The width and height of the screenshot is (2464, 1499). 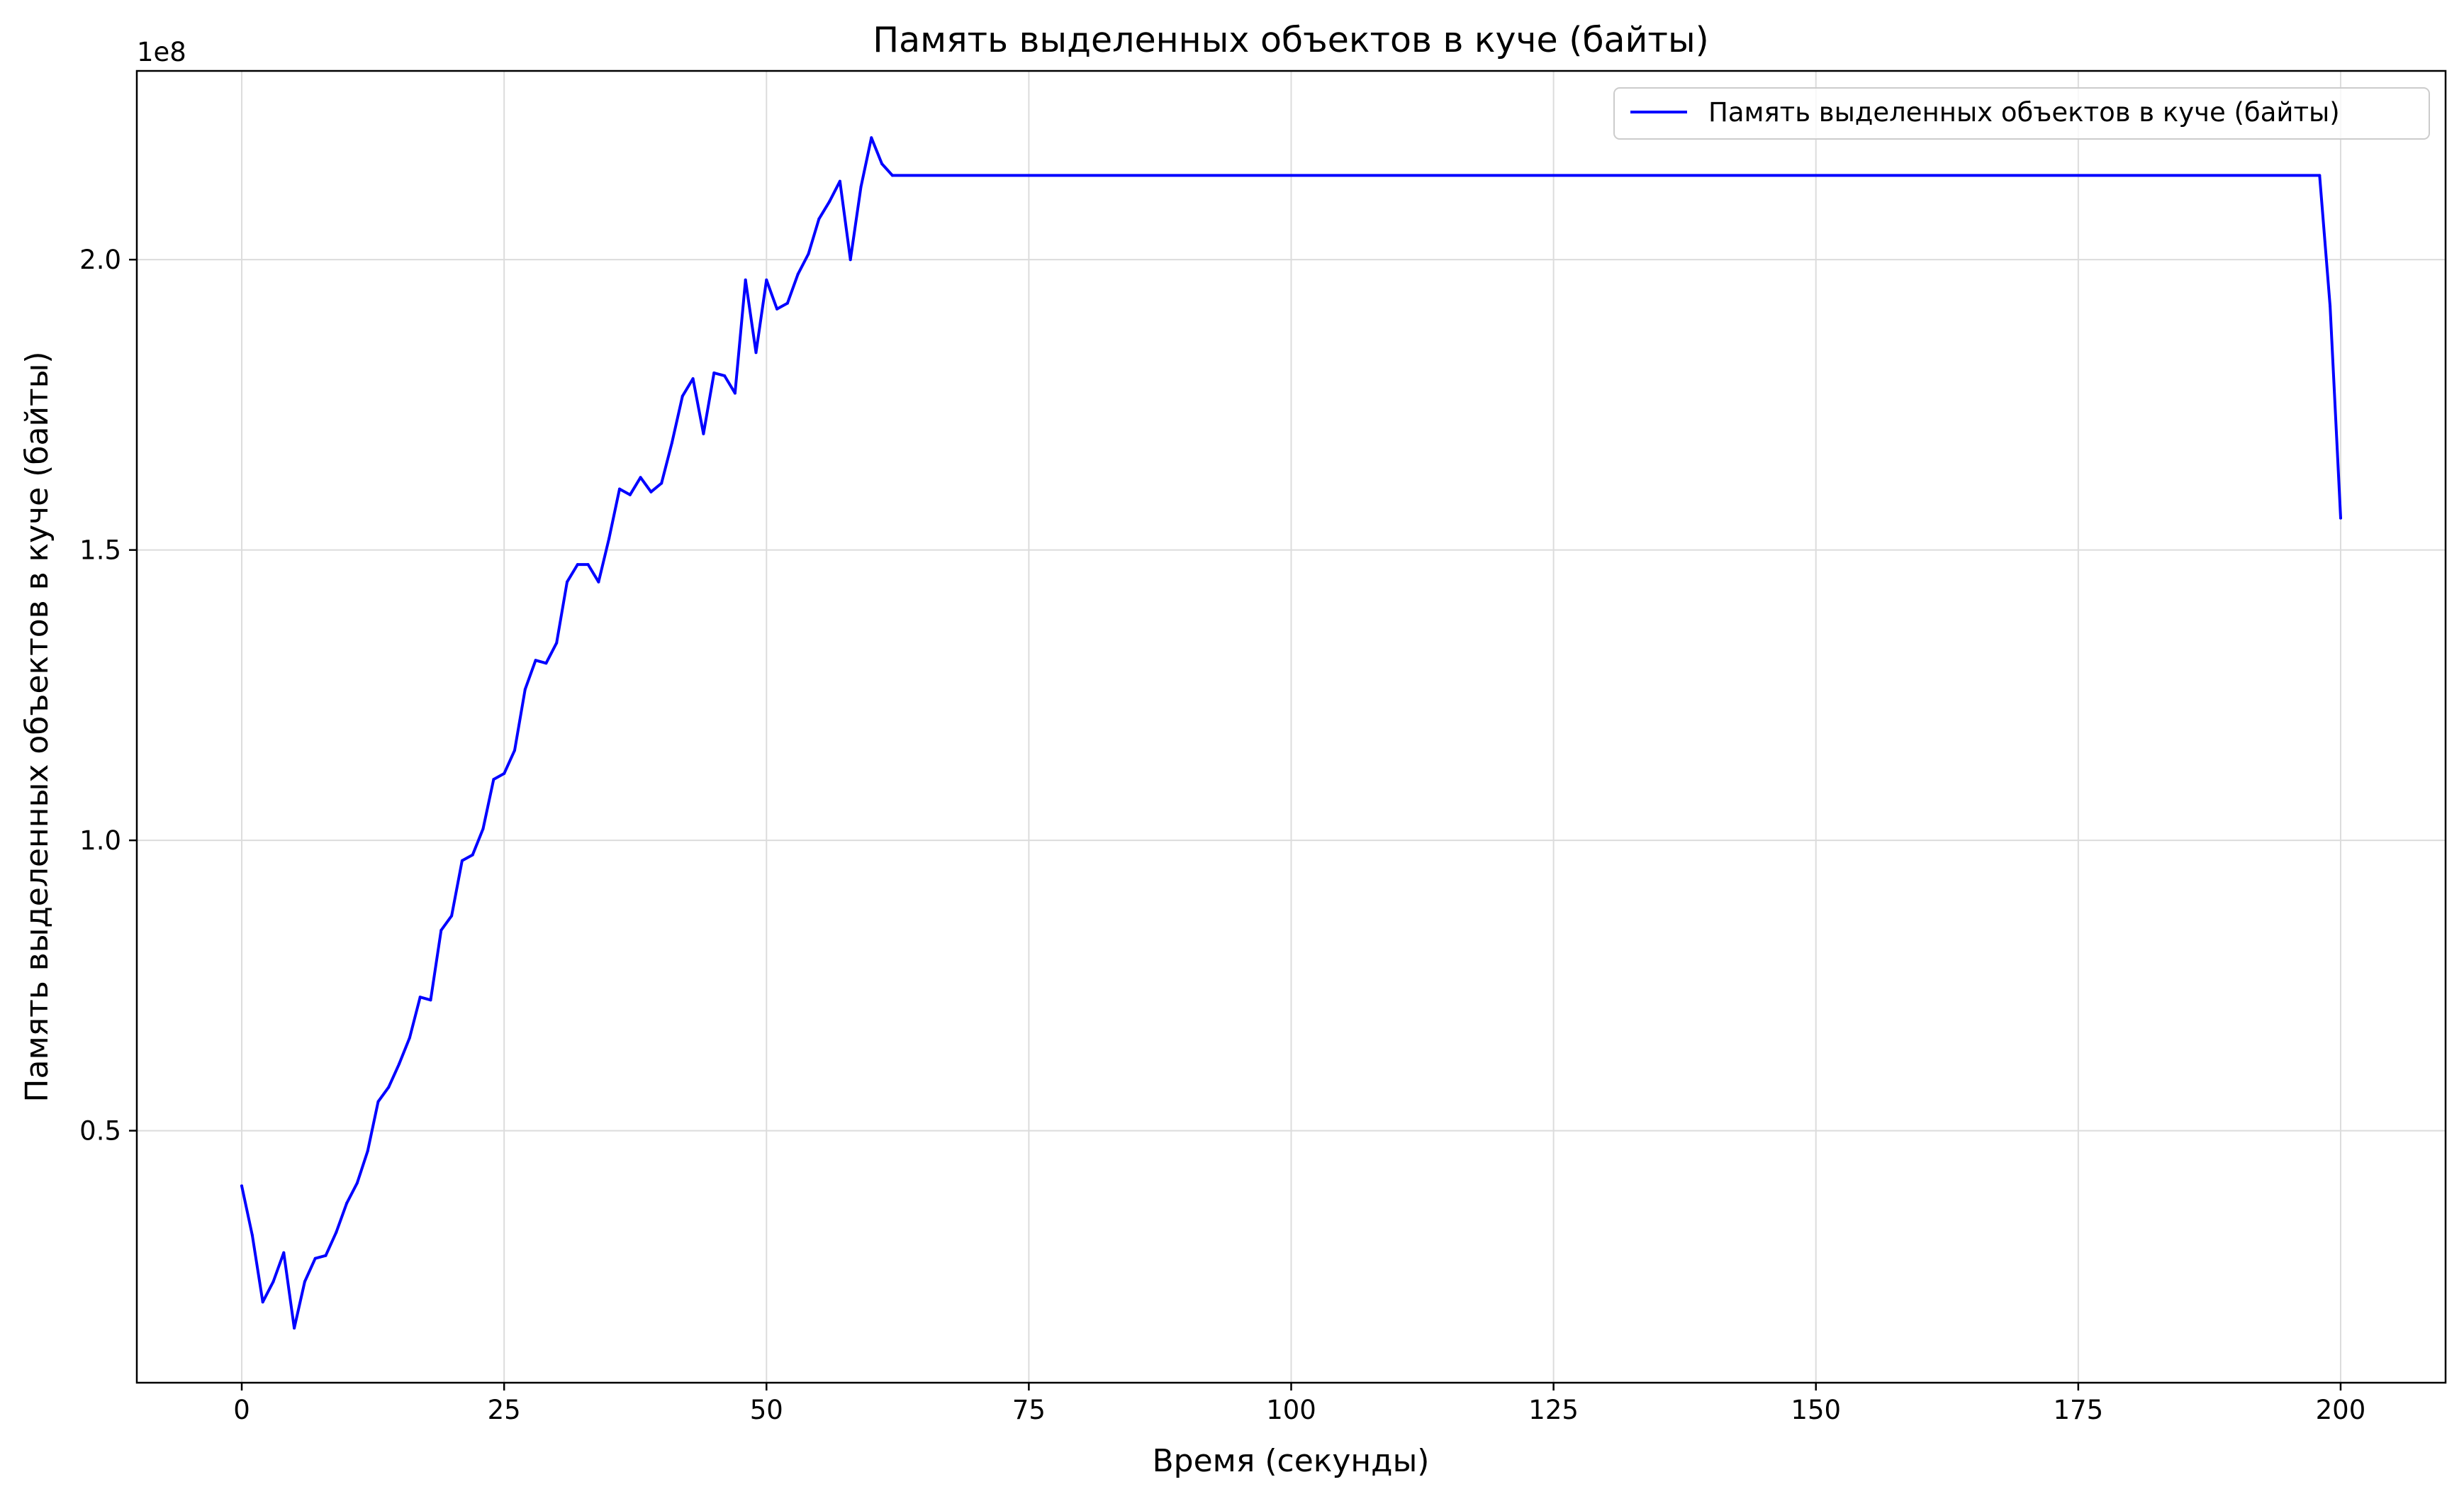 I want to click on x-tick-label: 125, so click(x=1554, y=1410).